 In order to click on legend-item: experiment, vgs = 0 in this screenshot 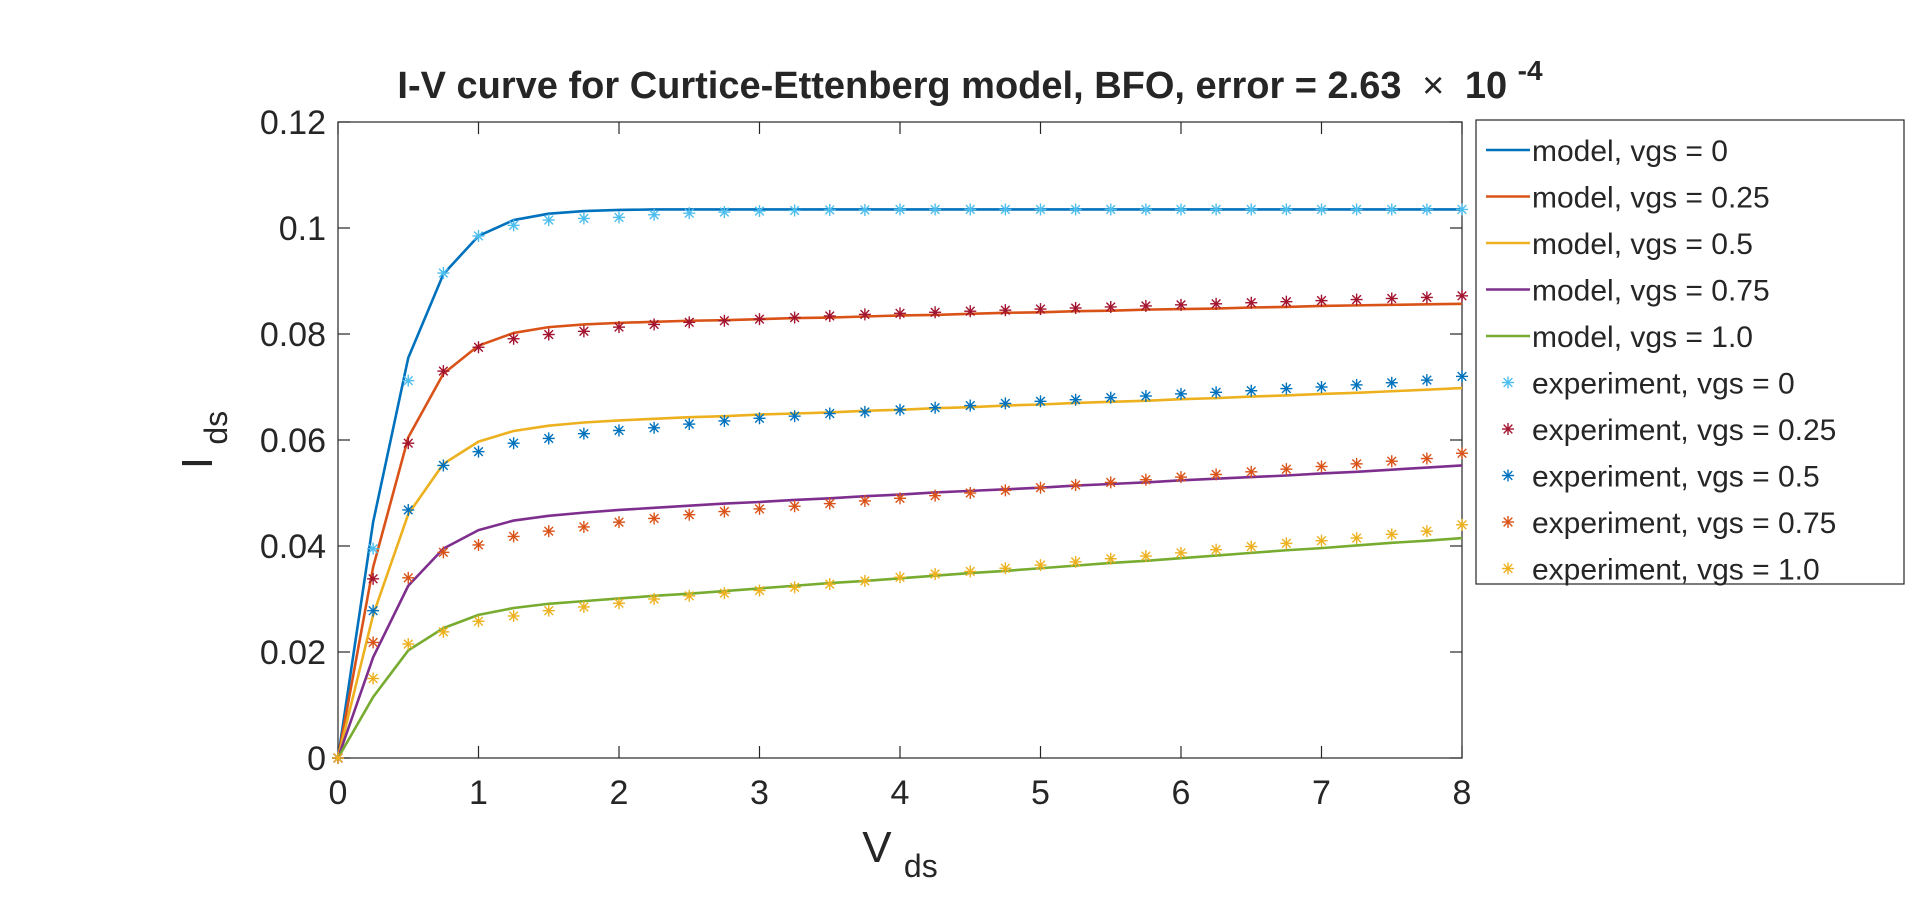, I will do `click(1648, 384)`.